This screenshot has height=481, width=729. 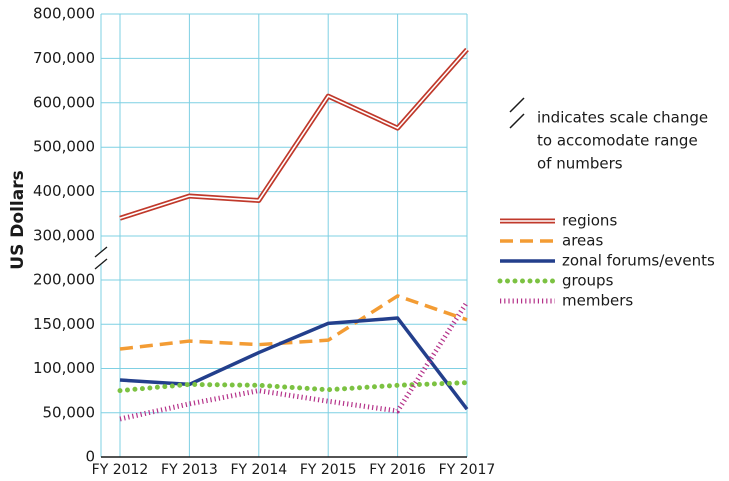 What do you see at coordinates (617, 141) in the screenshot?
I see `annotation: to accomodate range` at bounding box center [617, 141].